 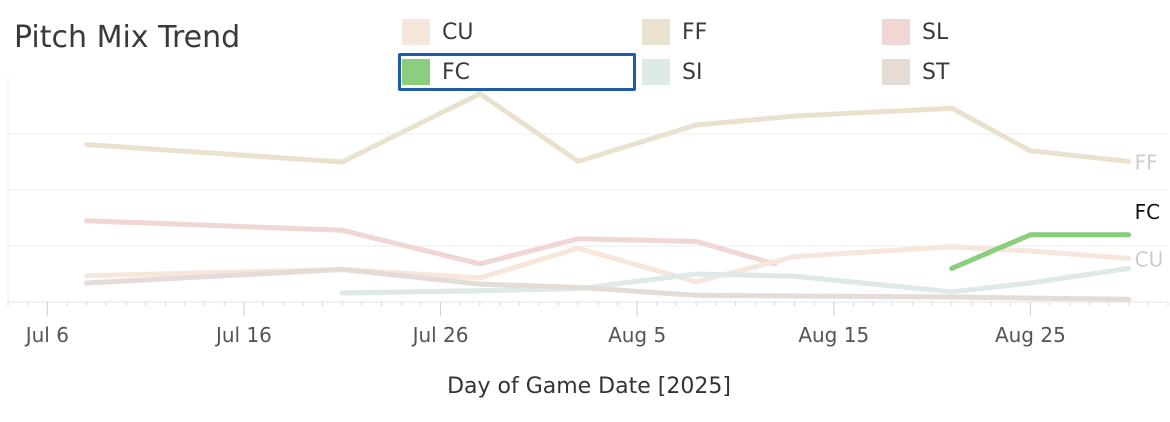 I want to click on legend-item-cu: CU, so click(x=517, y=32).